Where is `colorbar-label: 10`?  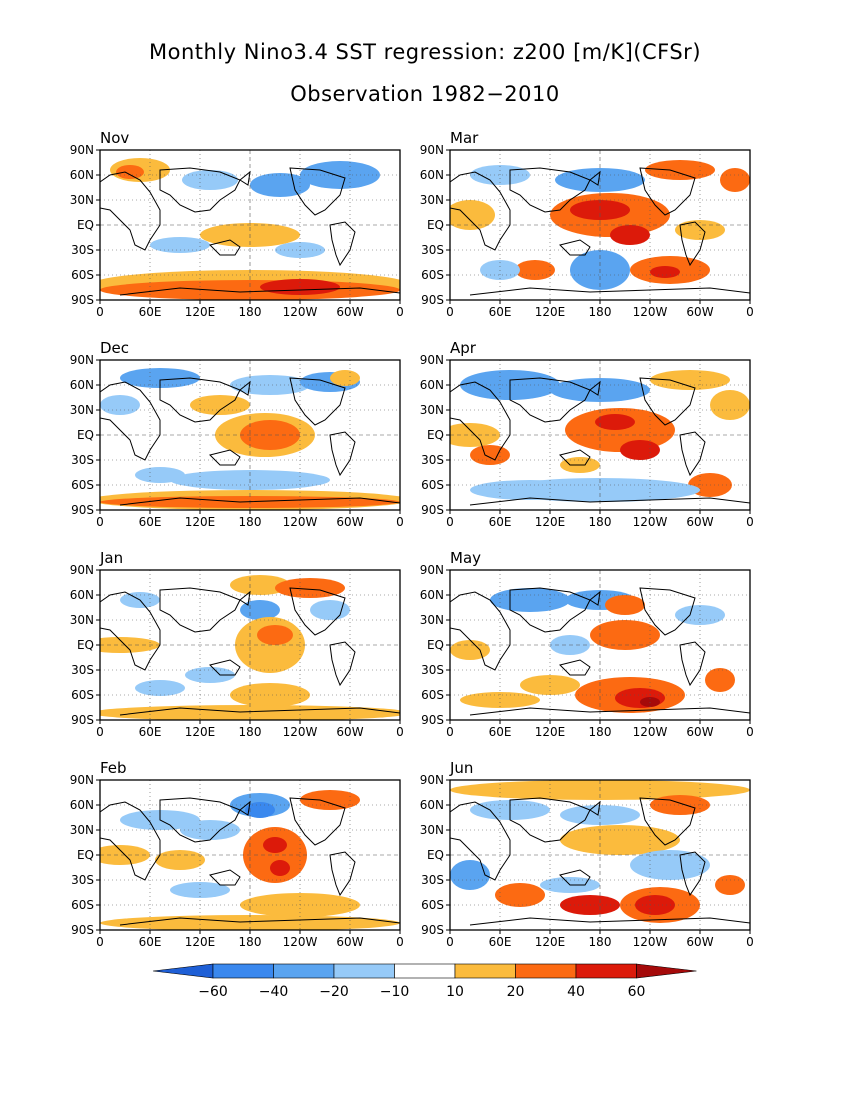 colorbar-label: 10 is located at coordinates (455, 992).